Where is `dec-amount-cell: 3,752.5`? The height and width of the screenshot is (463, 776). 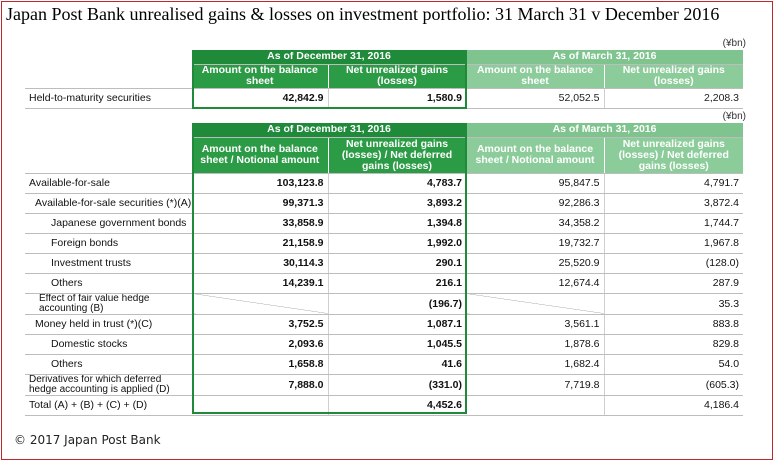
dec-amount-cell: 3,752.5 is located at coordinates (260, 324).